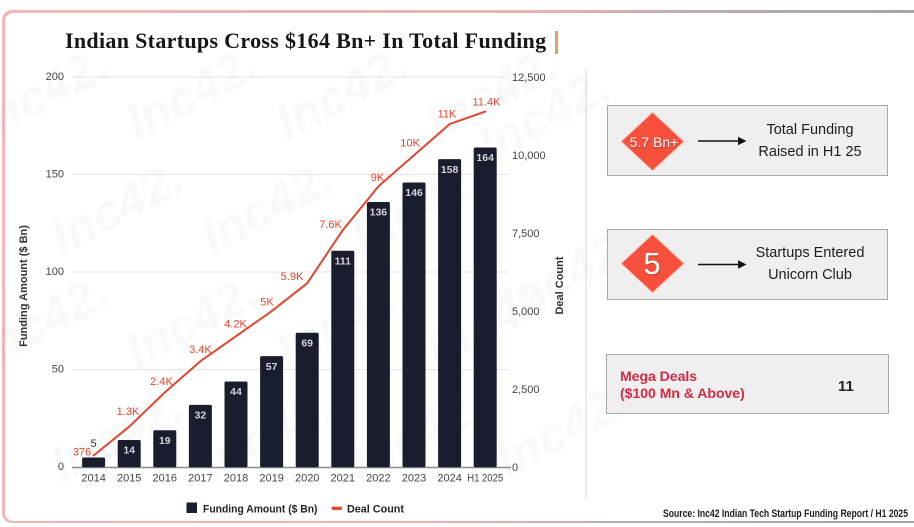  I want to click on svg-text: 164, so click(485, 158).